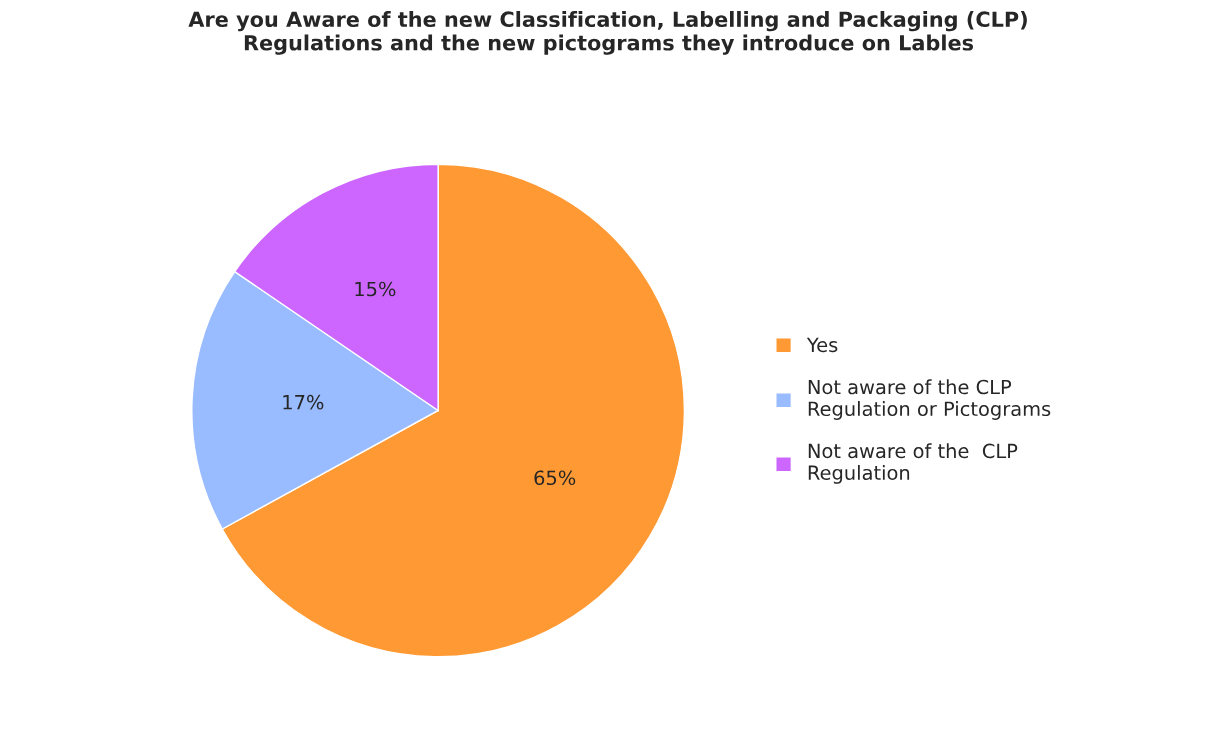 This screenshot has width=1217, height=733. Describe the element at coordinates (929, 399) in the screenshot. I see `legend-label: Not aware of the CLP Regulation or Pictograms` at that location.